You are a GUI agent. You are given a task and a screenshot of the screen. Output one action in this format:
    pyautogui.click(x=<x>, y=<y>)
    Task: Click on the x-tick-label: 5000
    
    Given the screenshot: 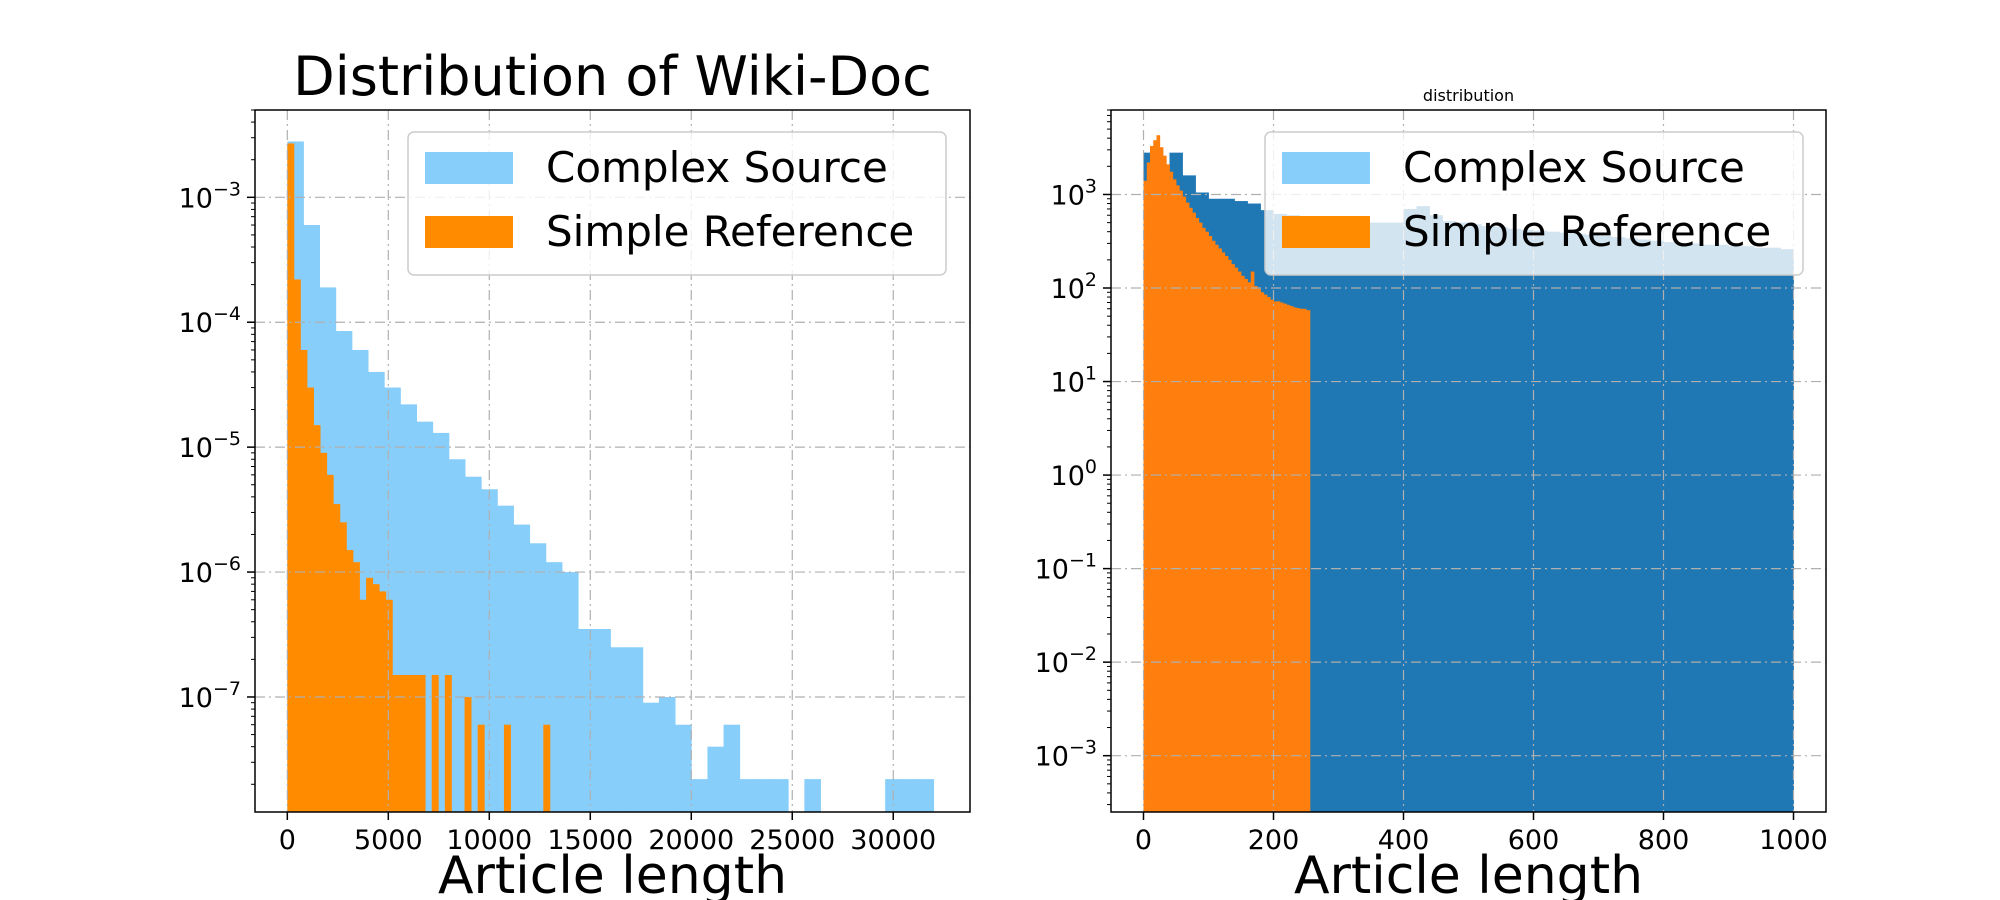 What is the action you would take?
    pyautogui.click(x=388, y=840)
    